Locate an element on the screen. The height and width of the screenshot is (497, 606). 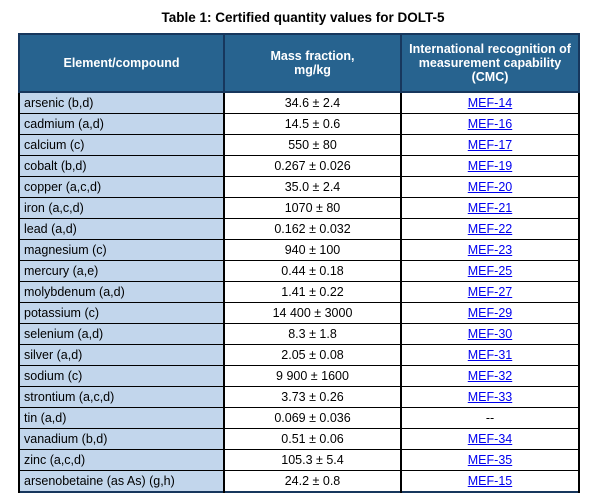
element-cell: selenium (a,d) is located at coordinates (121, 334).